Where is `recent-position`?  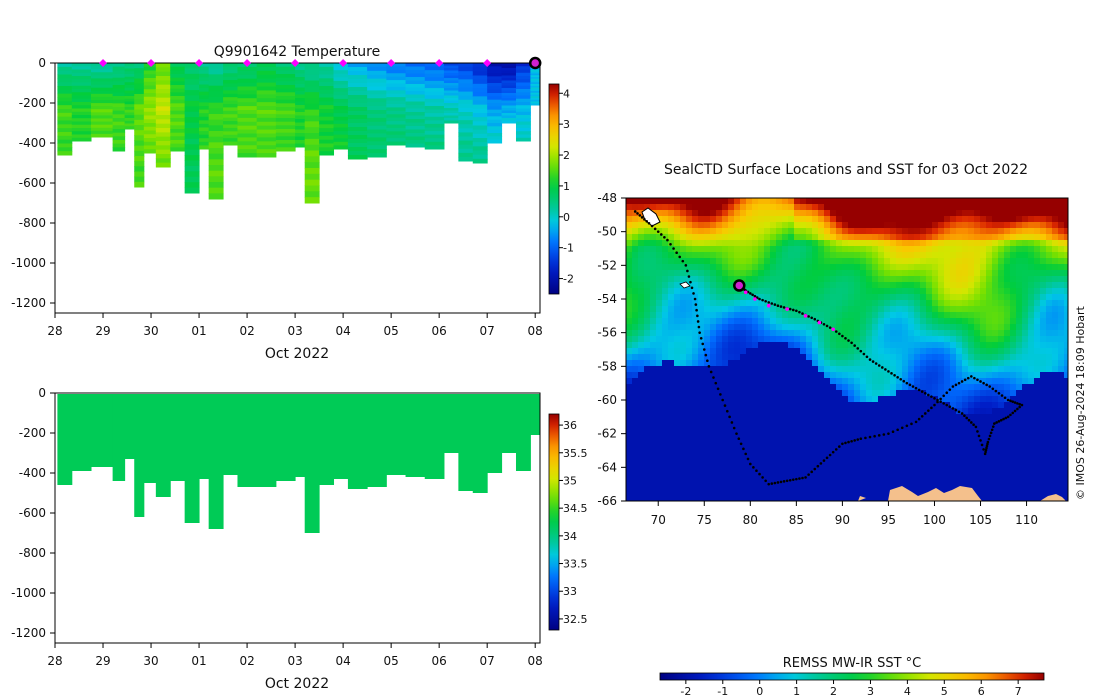 recent-position is located at coordinates (787, 309).